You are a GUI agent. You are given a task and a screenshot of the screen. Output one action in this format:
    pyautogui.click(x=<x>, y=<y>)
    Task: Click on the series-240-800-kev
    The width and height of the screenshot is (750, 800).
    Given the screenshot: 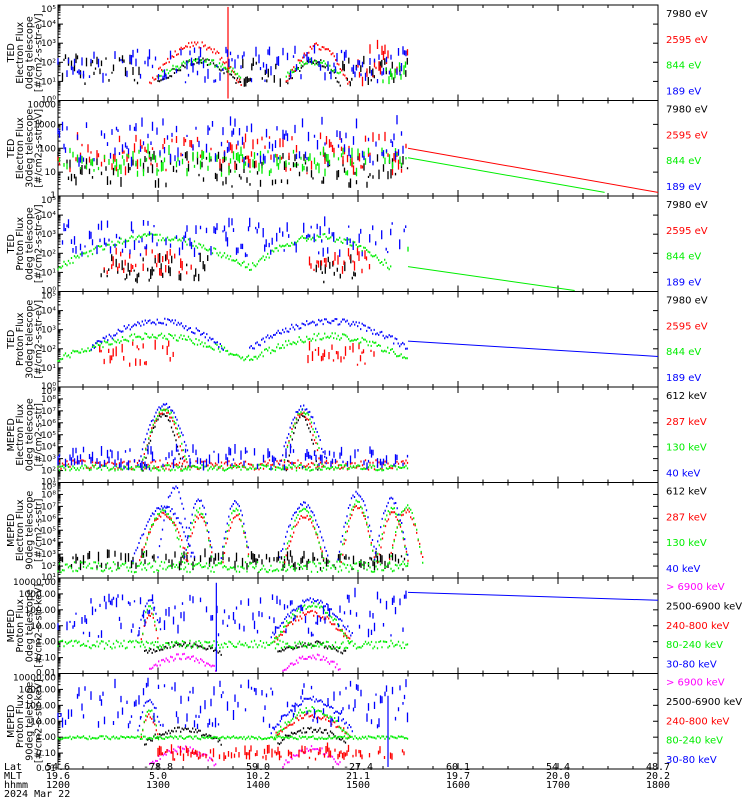 What is the action you would take?
    pyautogui.click(x=245, y=626)
    